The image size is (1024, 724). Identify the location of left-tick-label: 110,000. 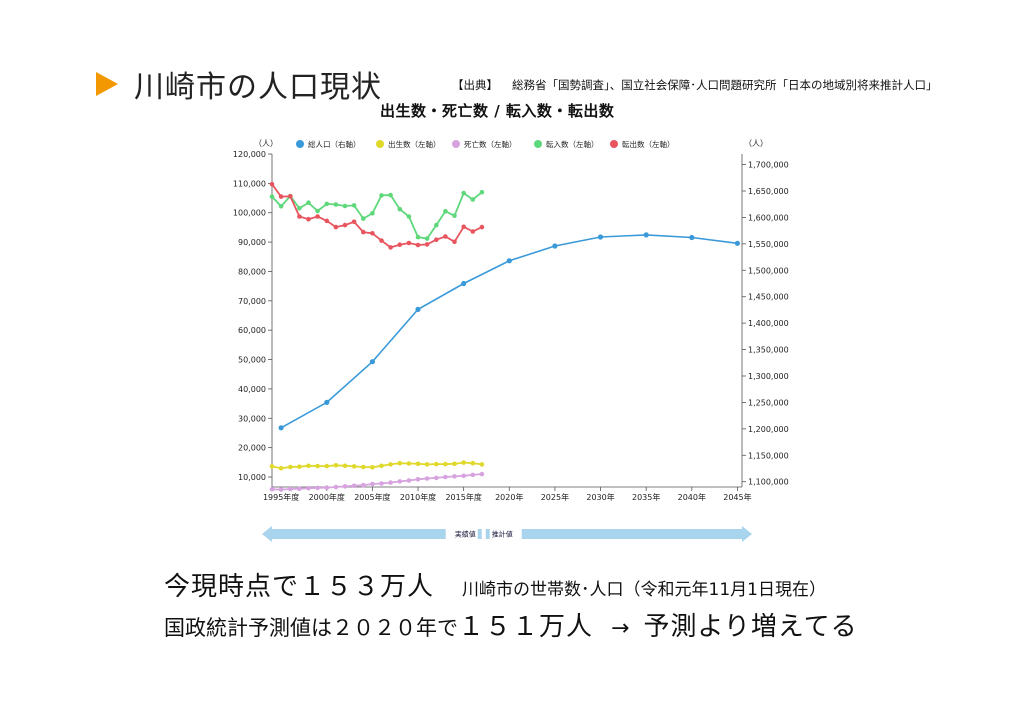
(249, 183).